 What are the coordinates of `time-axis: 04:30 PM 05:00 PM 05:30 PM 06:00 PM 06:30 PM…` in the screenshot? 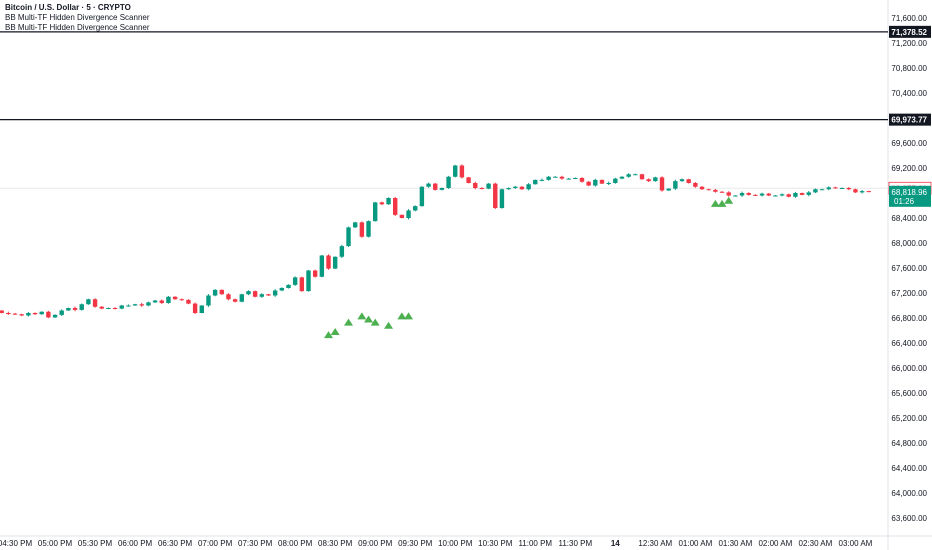 It's located at (436, 543).